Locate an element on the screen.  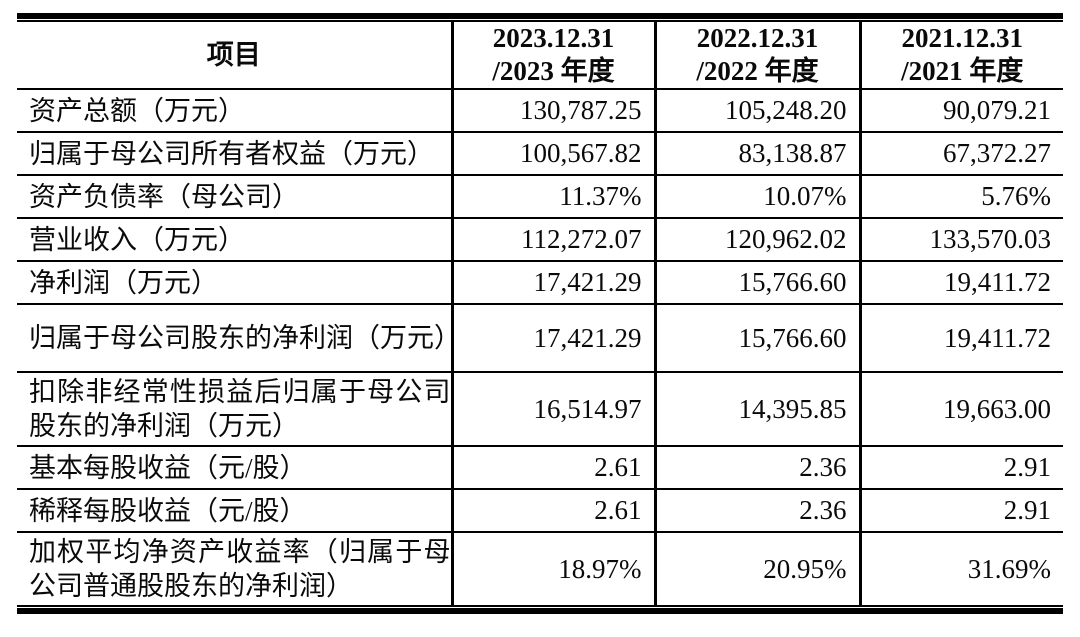
cell-value: 19,663.00 is located at coordinates (961, 409).